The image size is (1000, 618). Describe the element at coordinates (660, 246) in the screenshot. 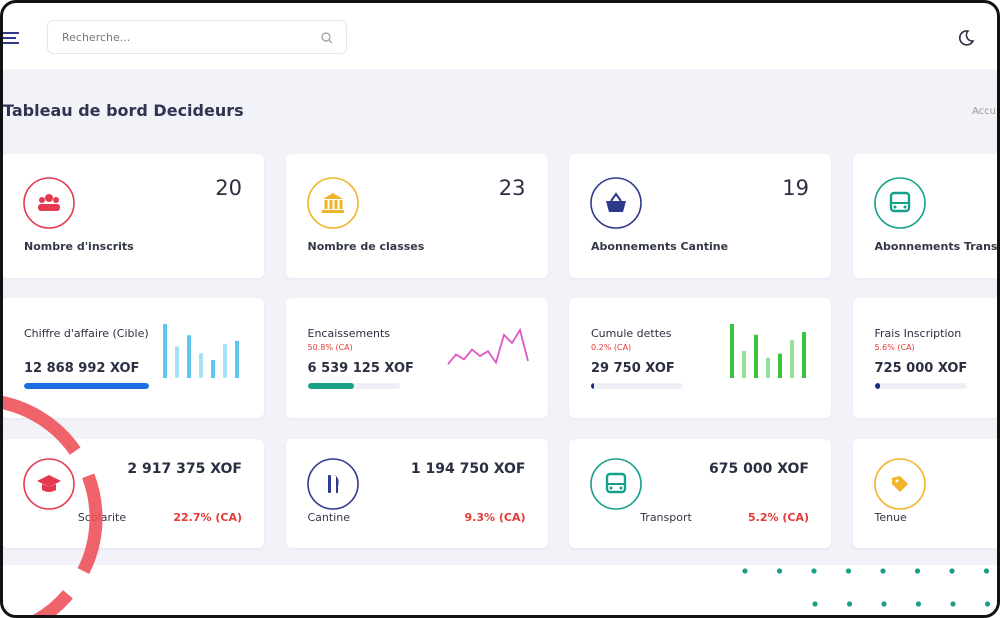

I see `stat-label: Abonnements Cantine` at that location.